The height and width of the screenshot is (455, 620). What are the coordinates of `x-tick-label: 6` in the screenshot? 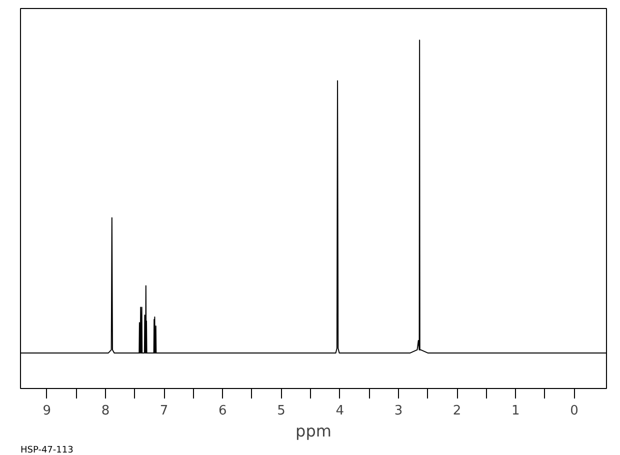 It's located at (222, 411).